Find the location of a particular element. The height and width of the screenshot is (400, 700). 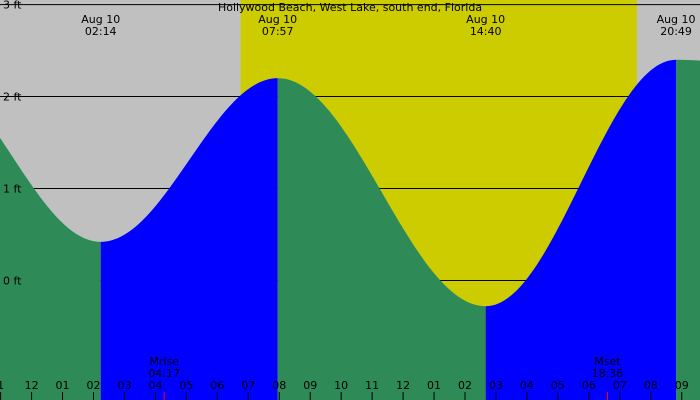

tide-event-time: 02:14 is located at coordinates (101, 31).